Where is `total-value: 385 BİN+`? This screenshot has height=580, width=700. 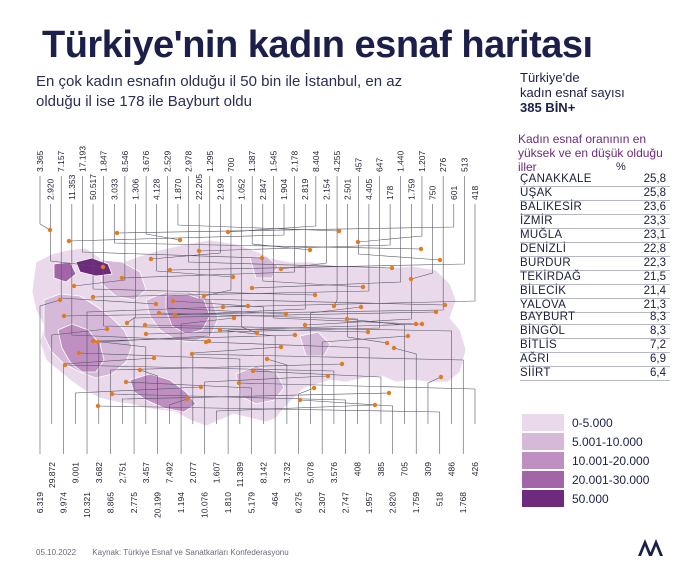
total-value: 385 BİN+ is located at coordinates (548, 107).